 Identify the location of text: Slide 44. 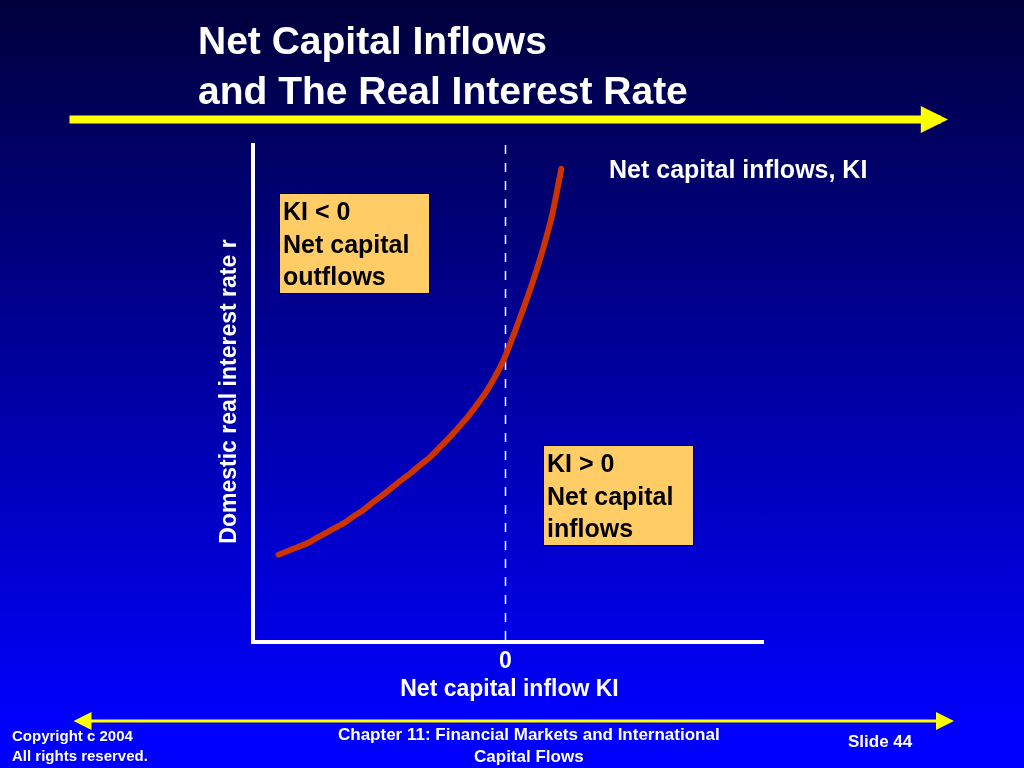
(880, 741).